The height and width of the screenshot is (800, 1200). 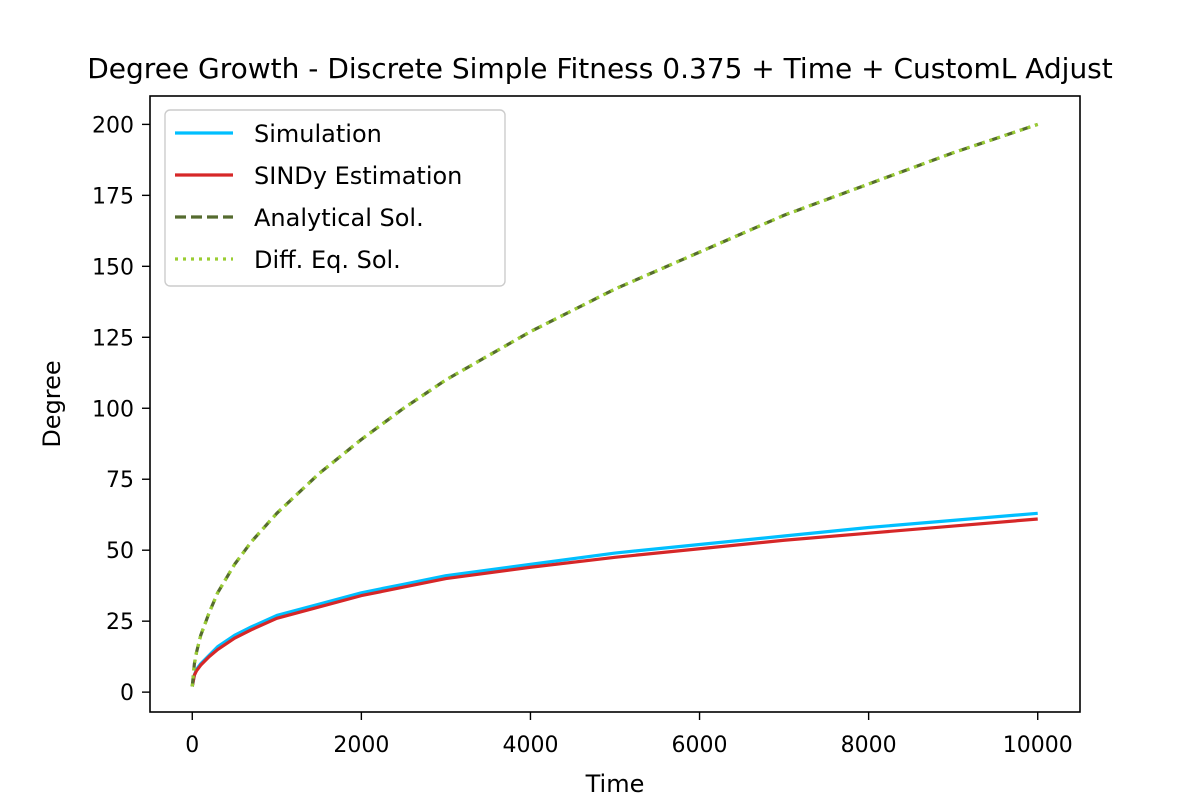 What do you see at coordinates (327, 260) in the screenshot?
I see `legend-entry-label: Diff. Eq. Sol.` at bounding box center [327, 260].